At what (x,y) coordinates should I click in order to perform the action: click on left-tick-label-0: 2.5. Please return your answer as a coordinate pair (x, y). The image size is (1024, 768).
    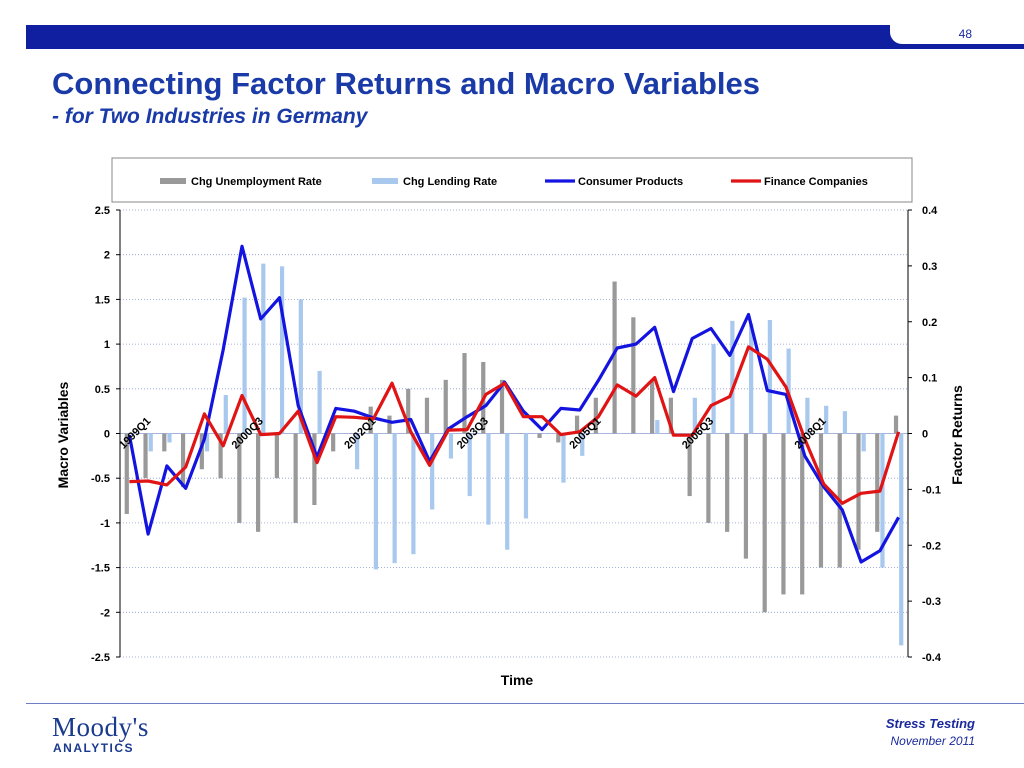
    Looking at the image, I should click on (102, 211).